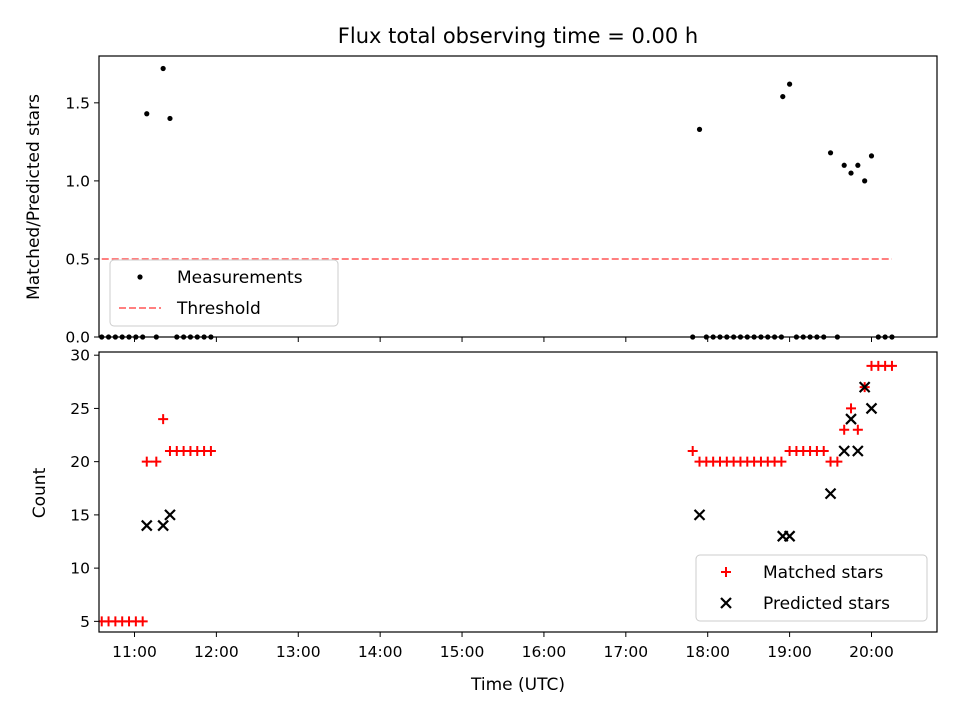  I want to click on x-tick-label: 18:00, so click(707, 652).